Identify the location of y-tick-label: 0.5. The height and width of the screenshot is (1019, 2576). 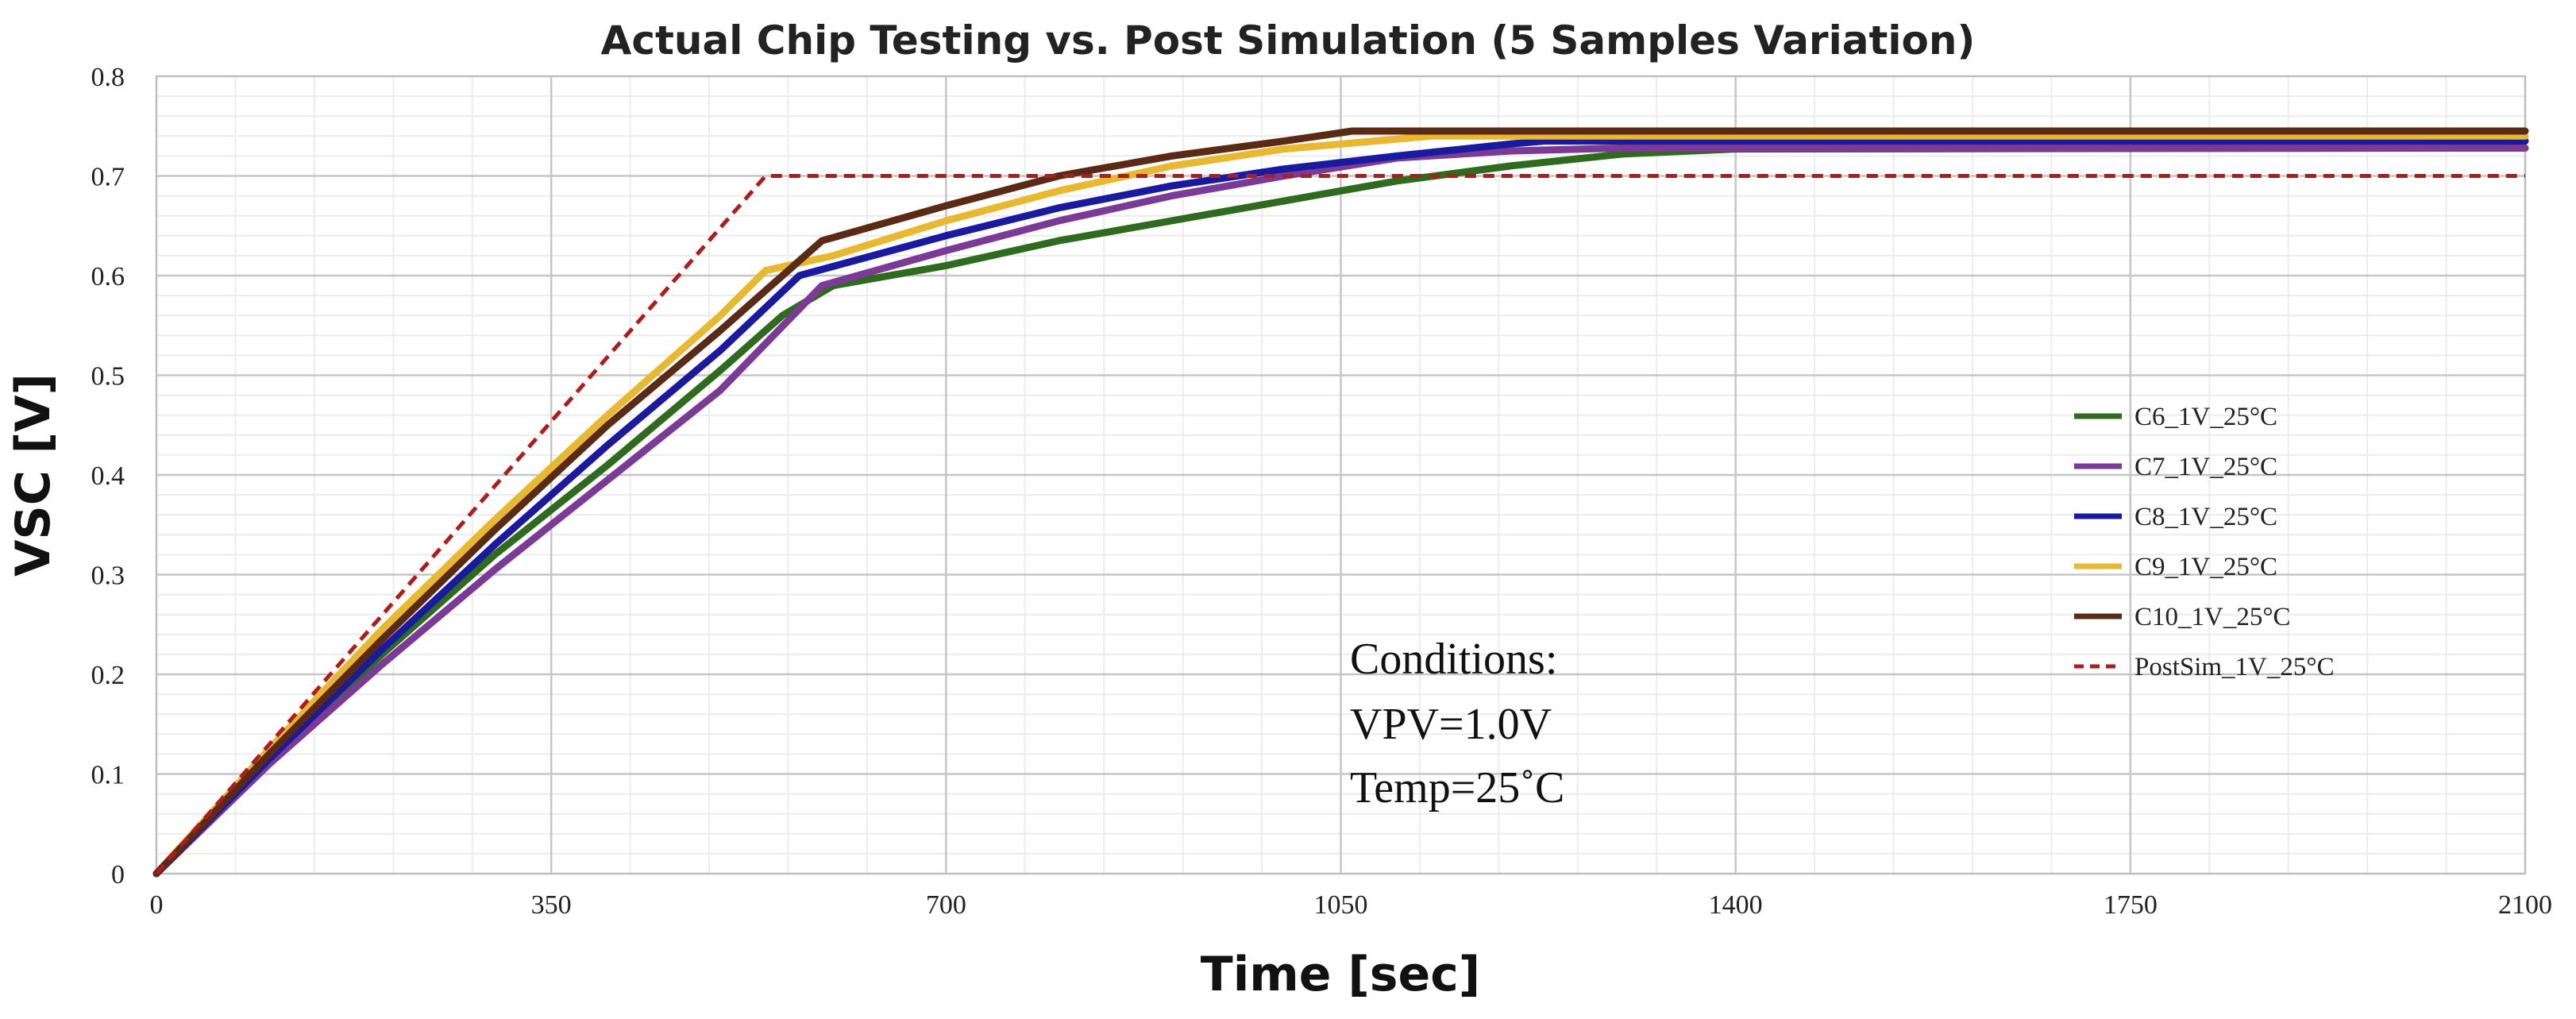
(108, 377).